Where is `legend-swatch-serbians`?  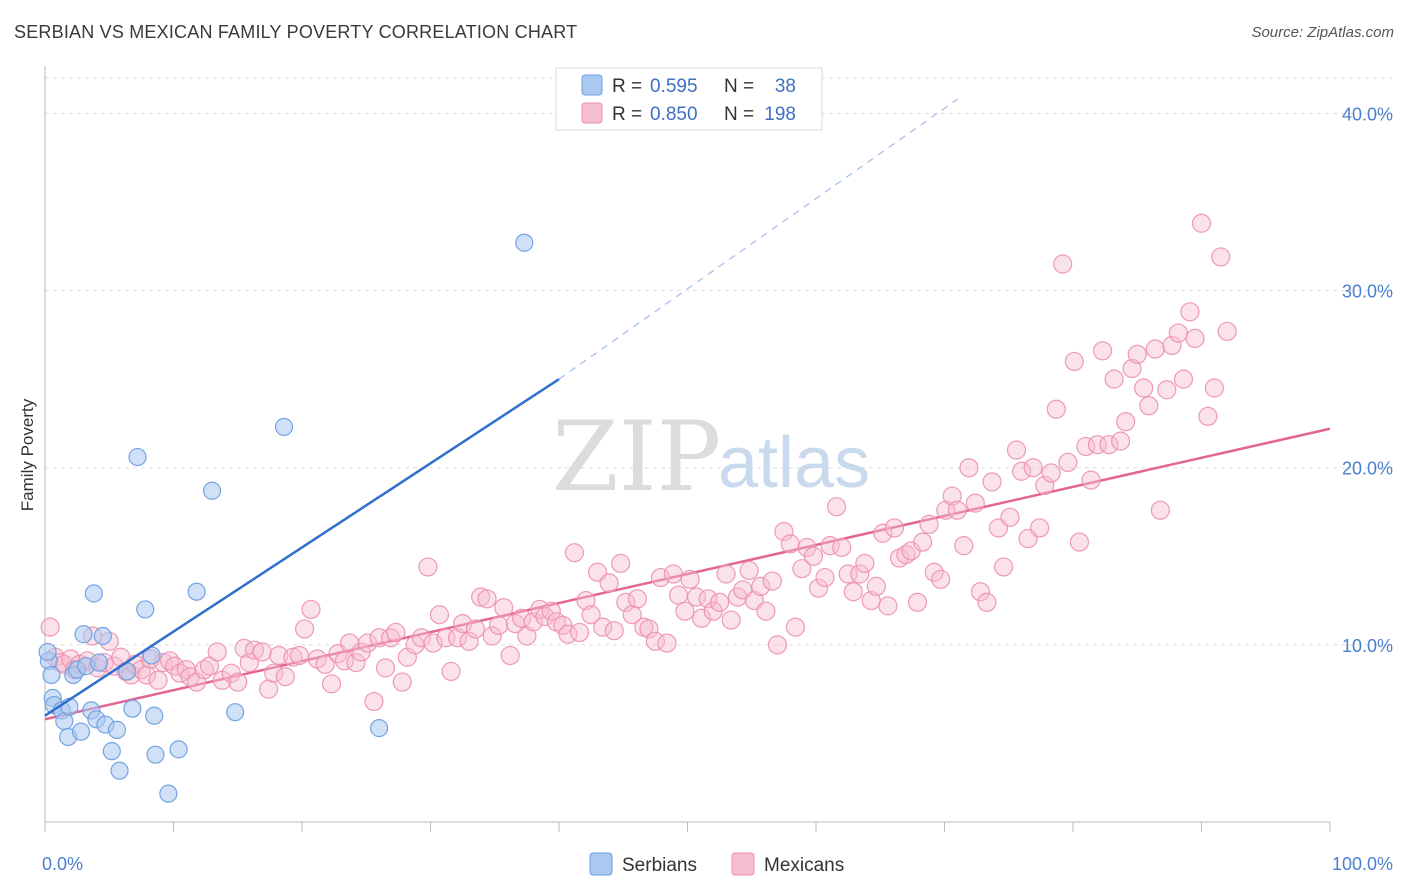
legend-swatch-serbians is located at coordinates (592, 85).